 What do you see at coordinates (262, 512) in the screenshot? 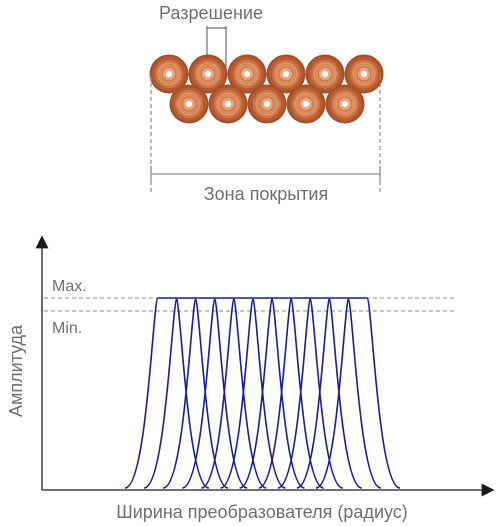
I see `x-axis-label: Ширина преобразователя (радиус)` at bounding box center [262, 512].